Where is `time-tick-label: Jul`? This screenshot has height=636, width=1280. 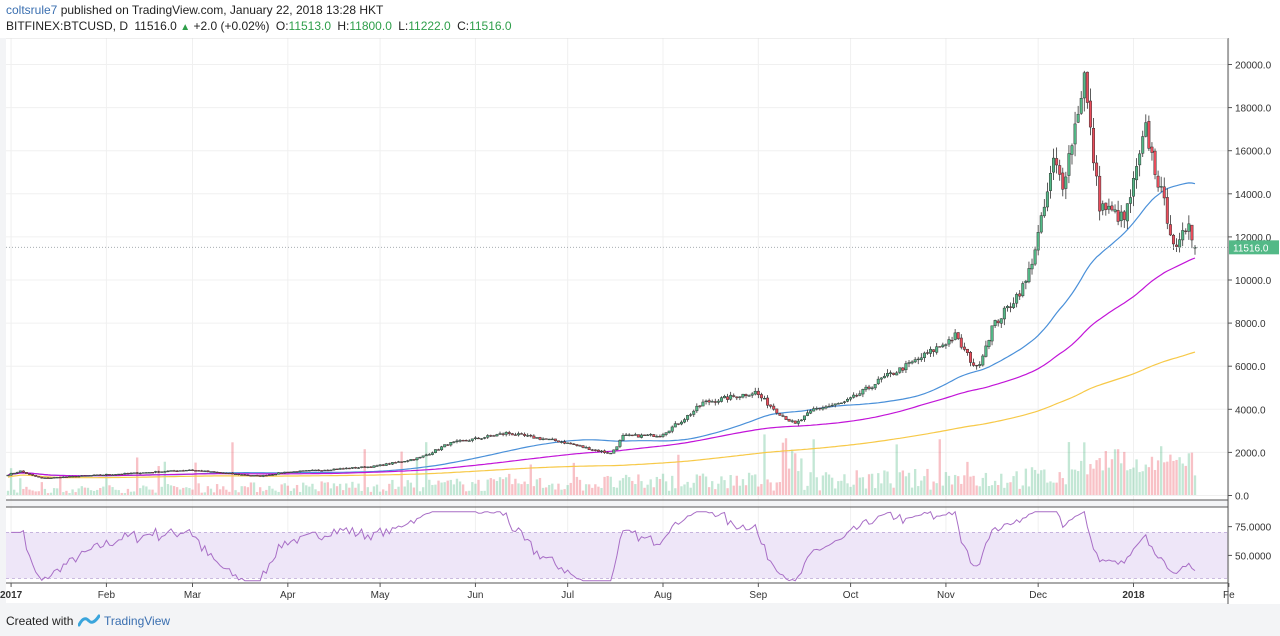
time-tick-label: Jul is located at coordinates (567, 595).